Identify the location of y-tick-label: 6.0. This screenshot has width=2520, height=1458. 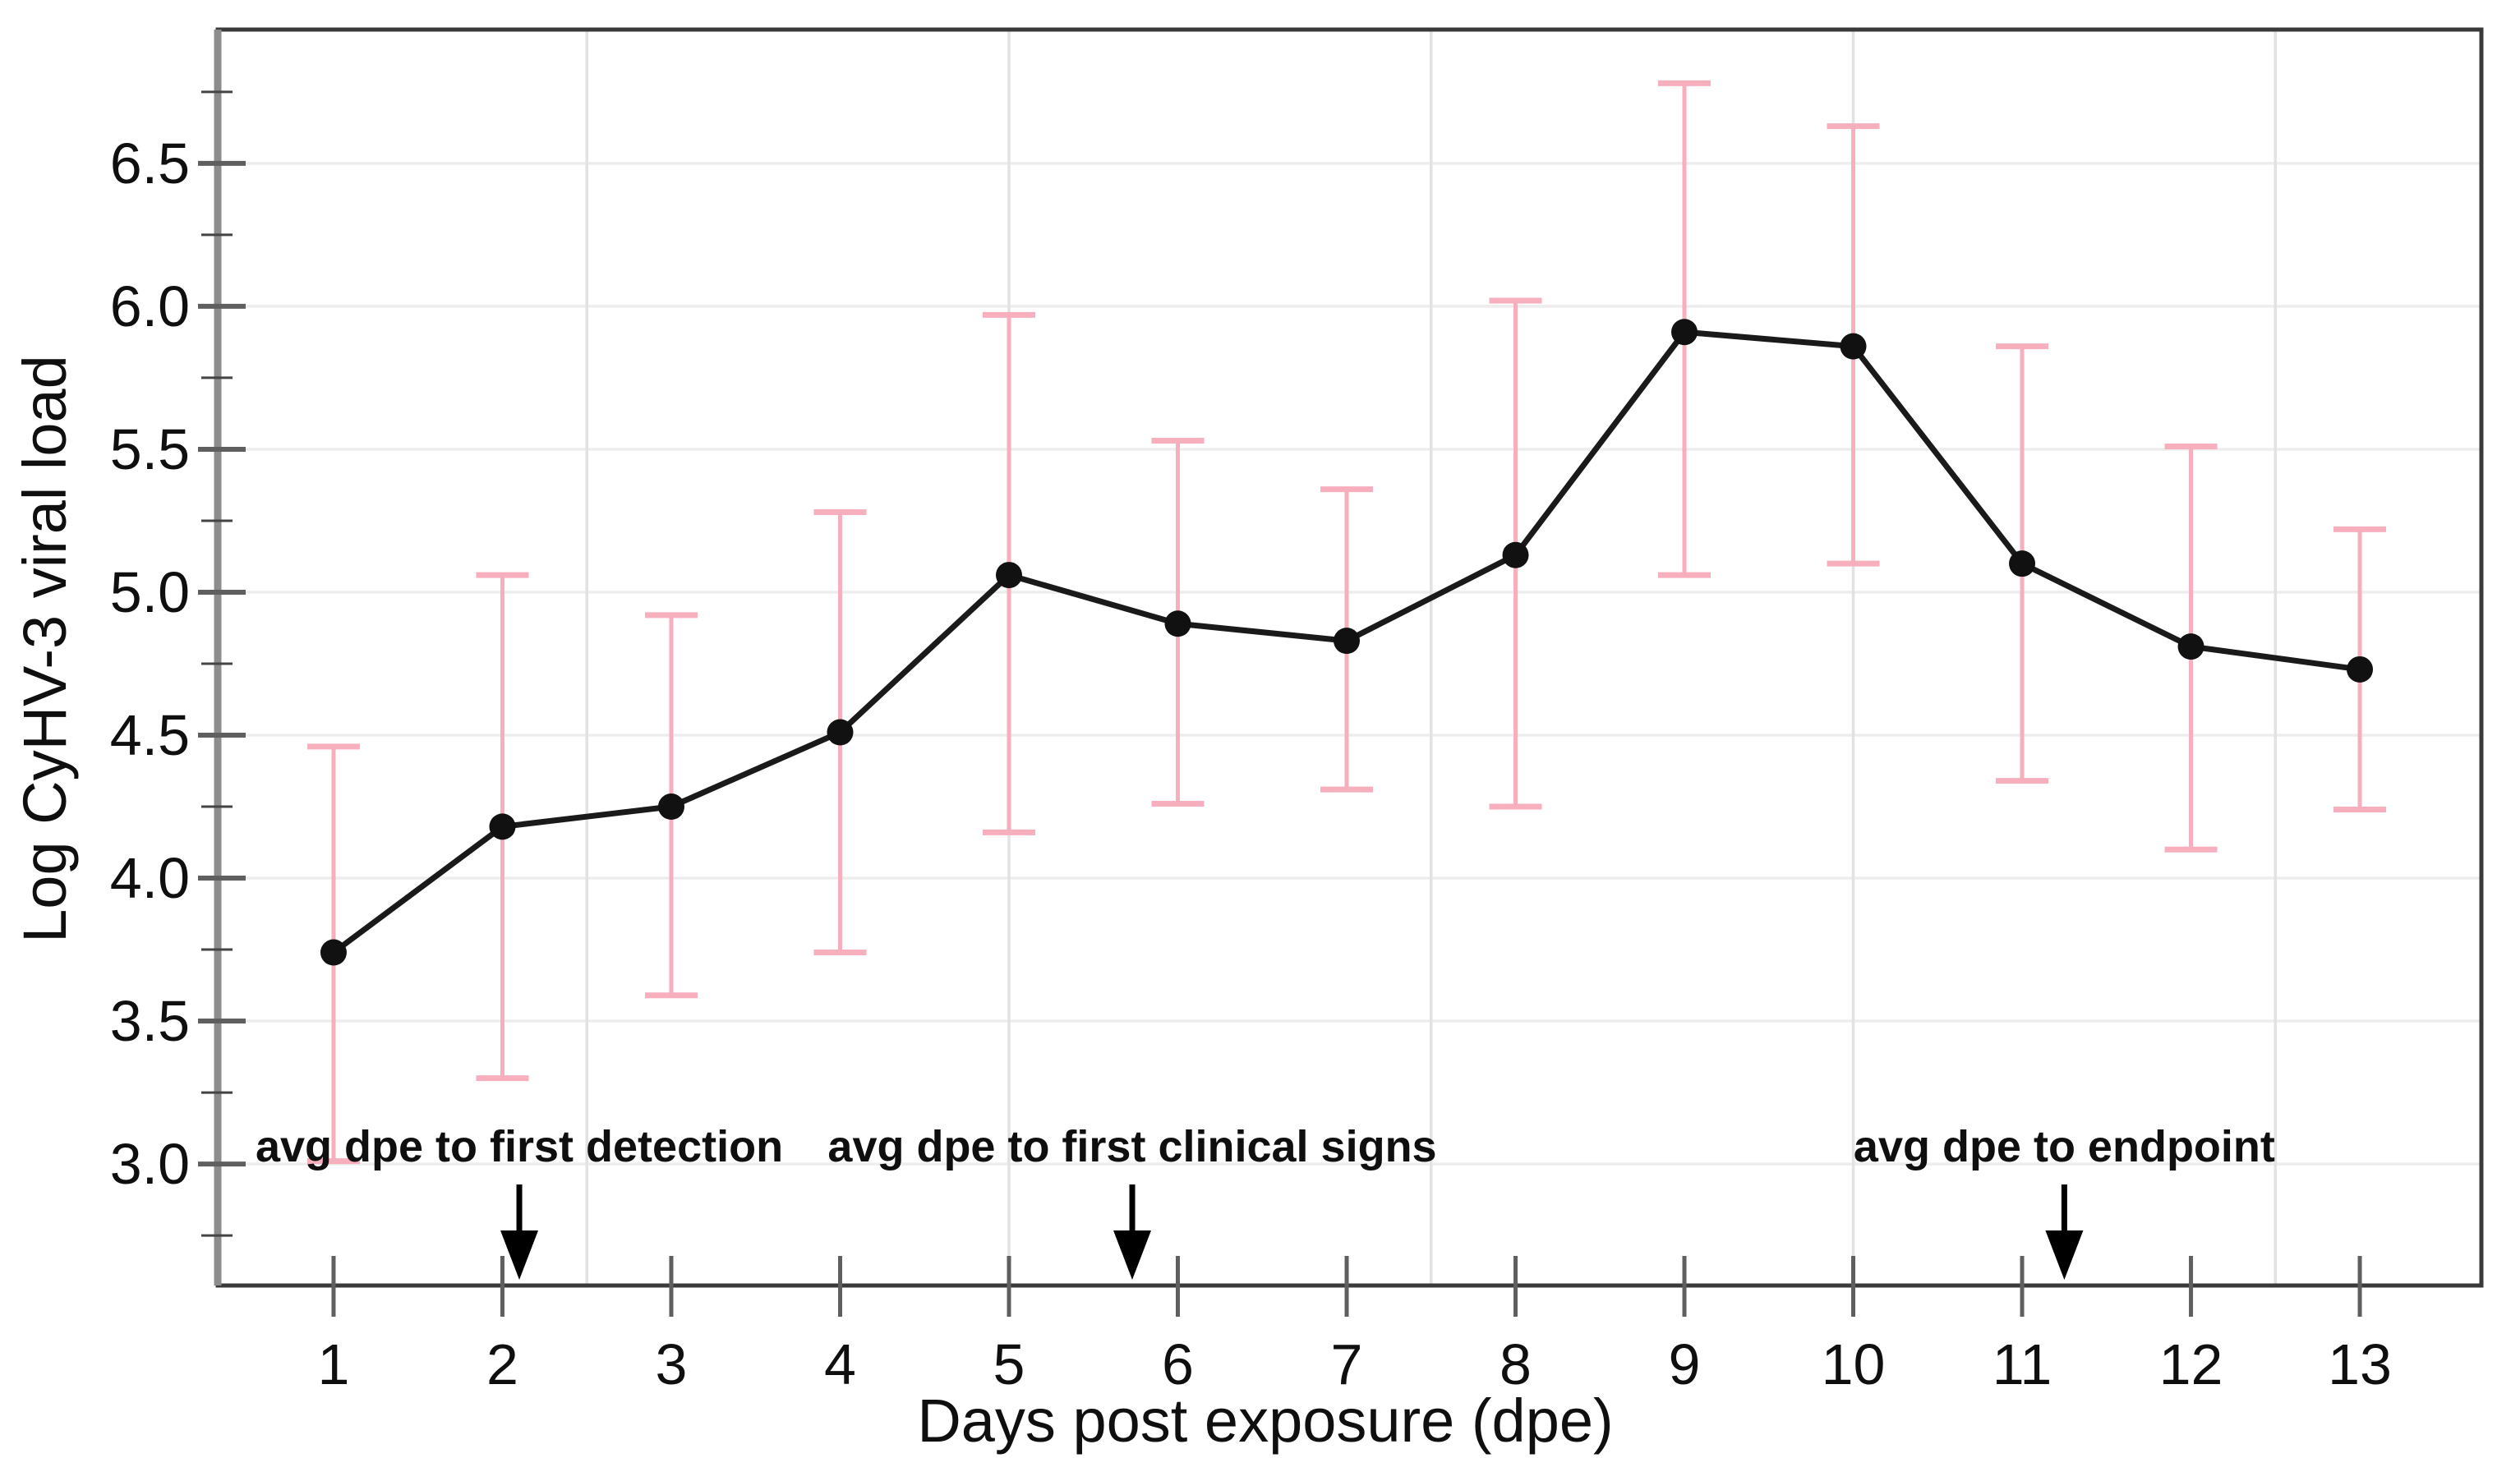
(150, 306).